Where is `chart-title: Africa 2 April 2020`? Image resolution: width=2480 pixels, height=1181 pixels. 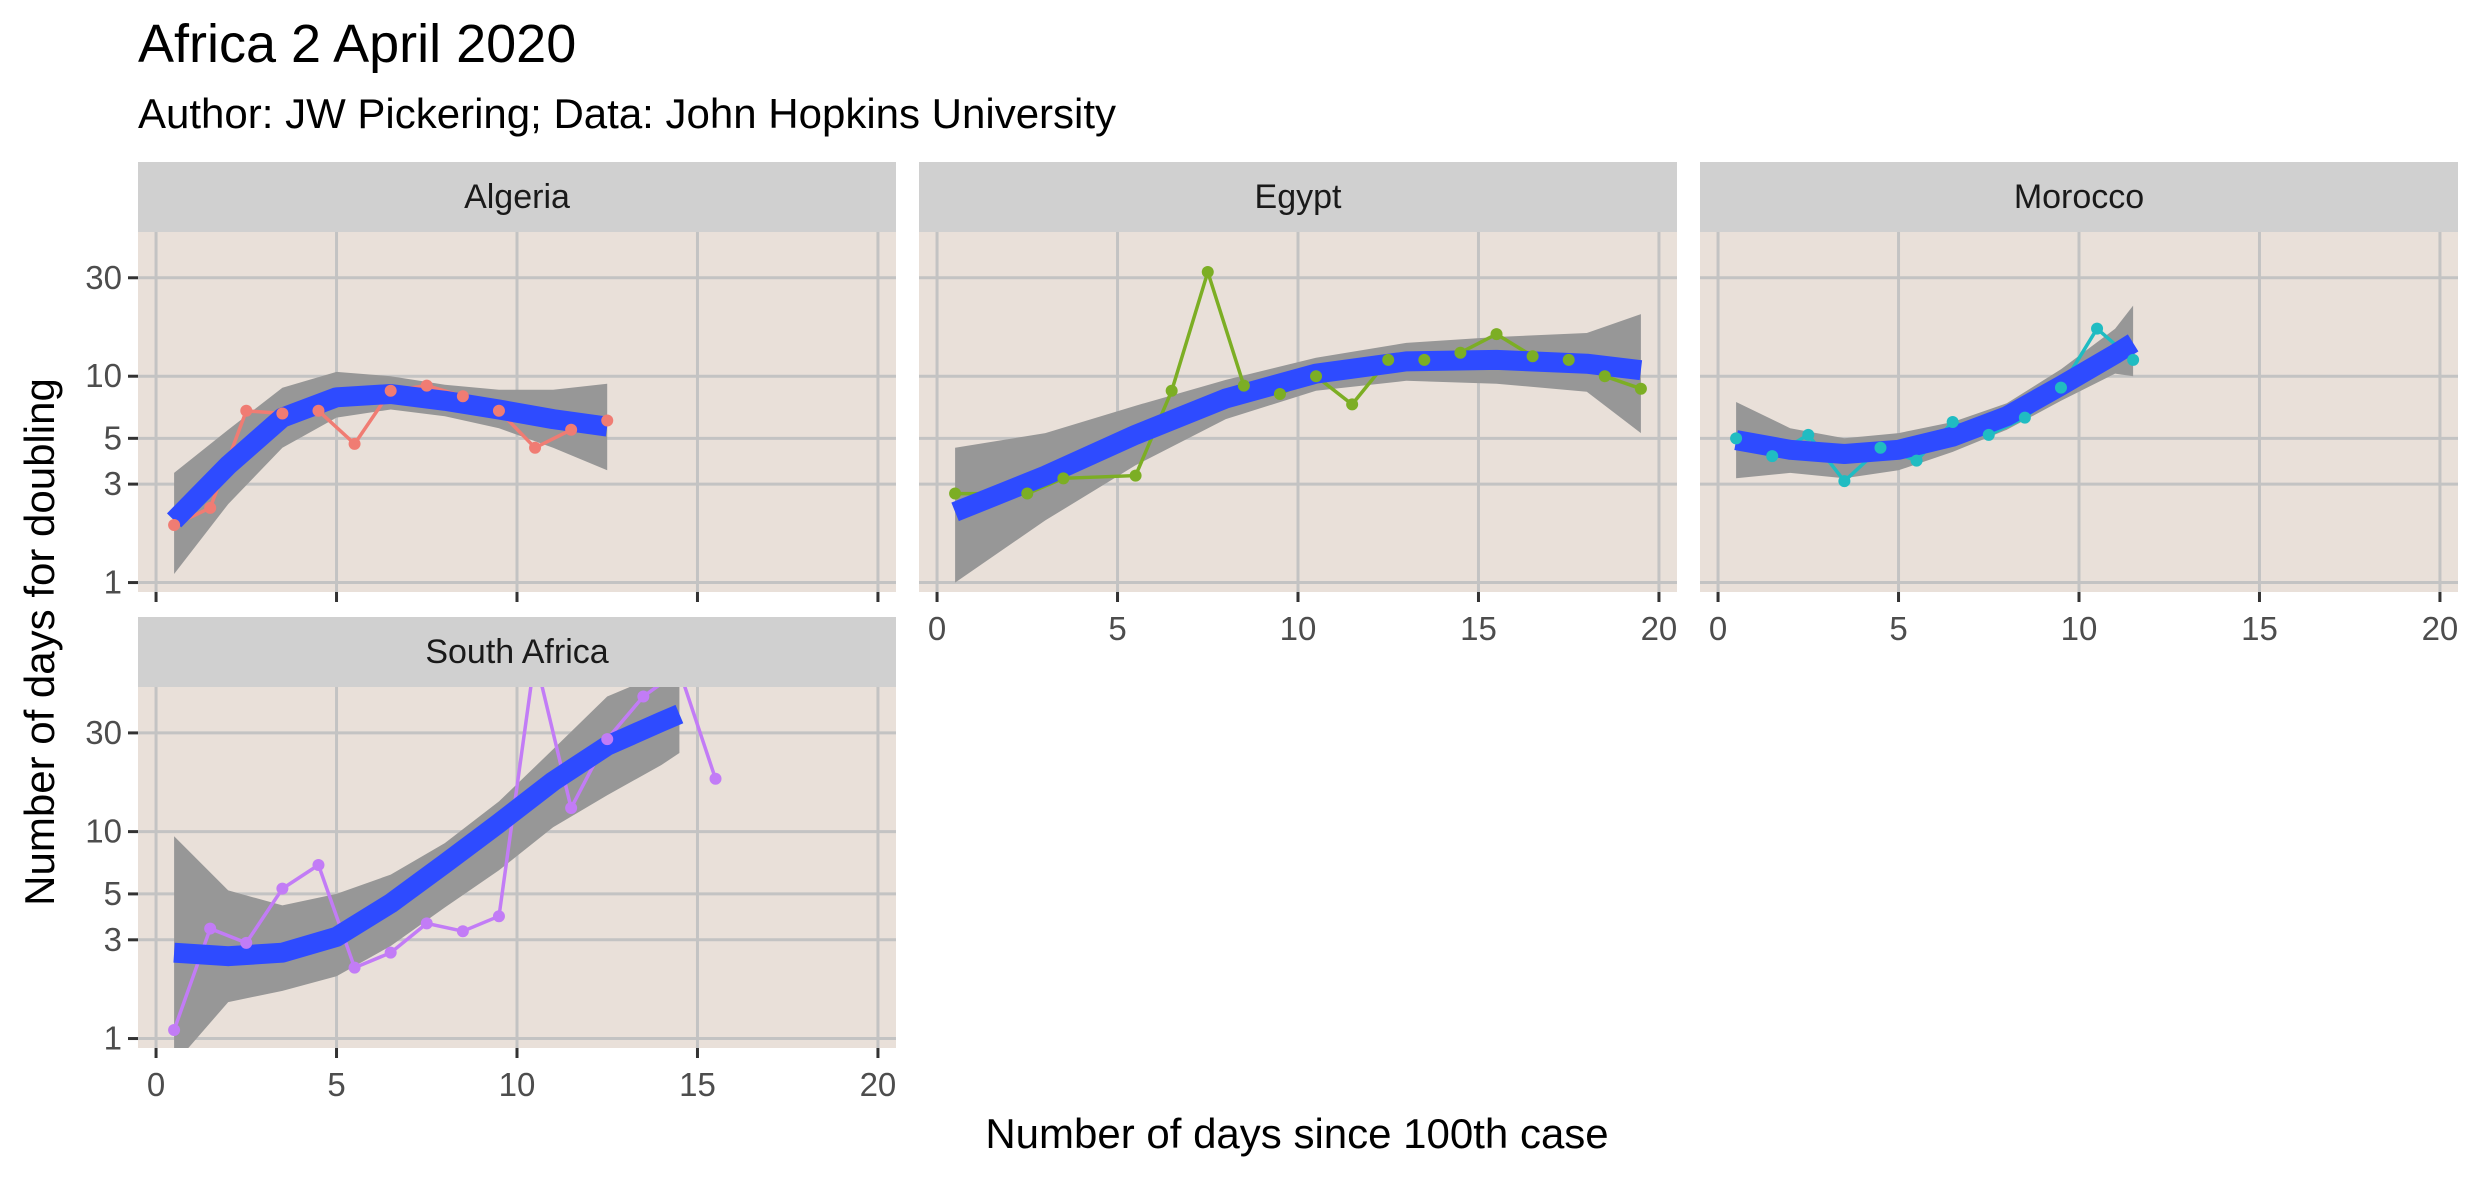 chart-title: Africa 2 April 2020 is located at coordinates (357, 44).